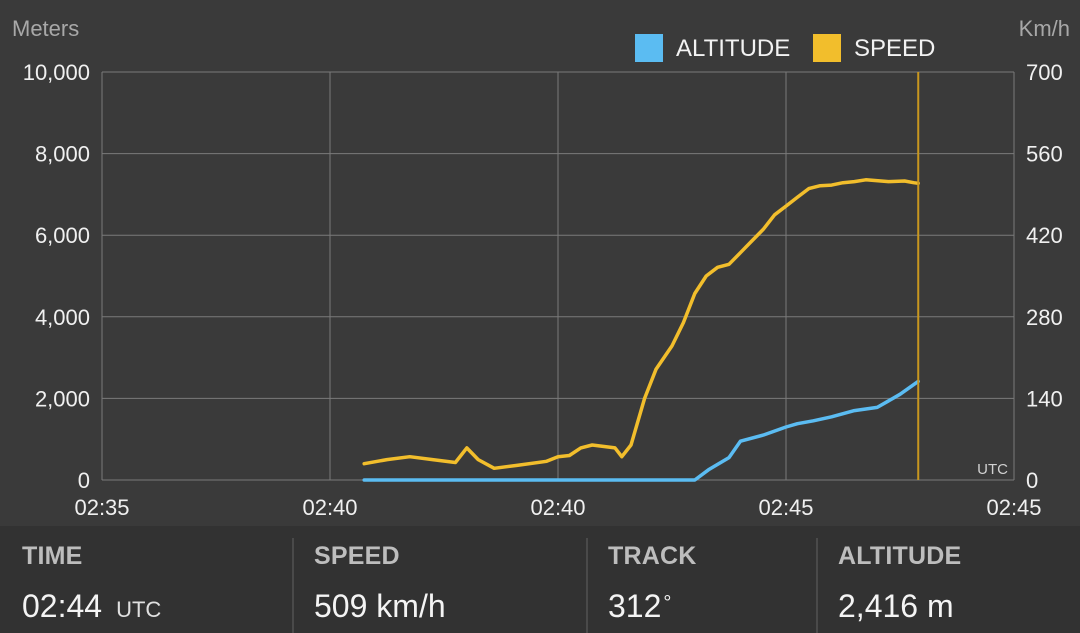 This screenshot has height=633, width=1080. Describe the element at coordinates (1044, 28) in the screenshot. I see `right-axis-label: Km/h` at that location.